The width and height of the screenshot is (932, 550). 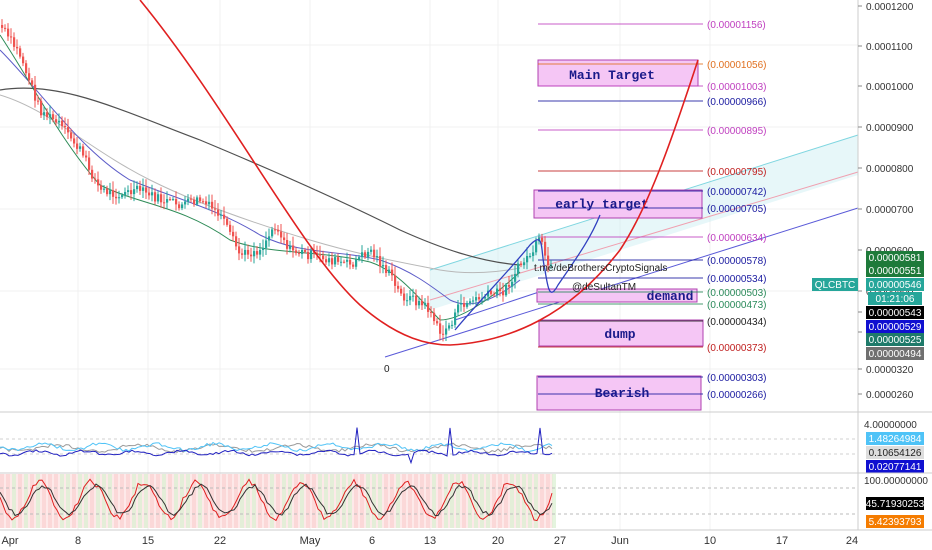 I want to click on indicator-pane-1: 4.00000000, so click(x=466, y=438).